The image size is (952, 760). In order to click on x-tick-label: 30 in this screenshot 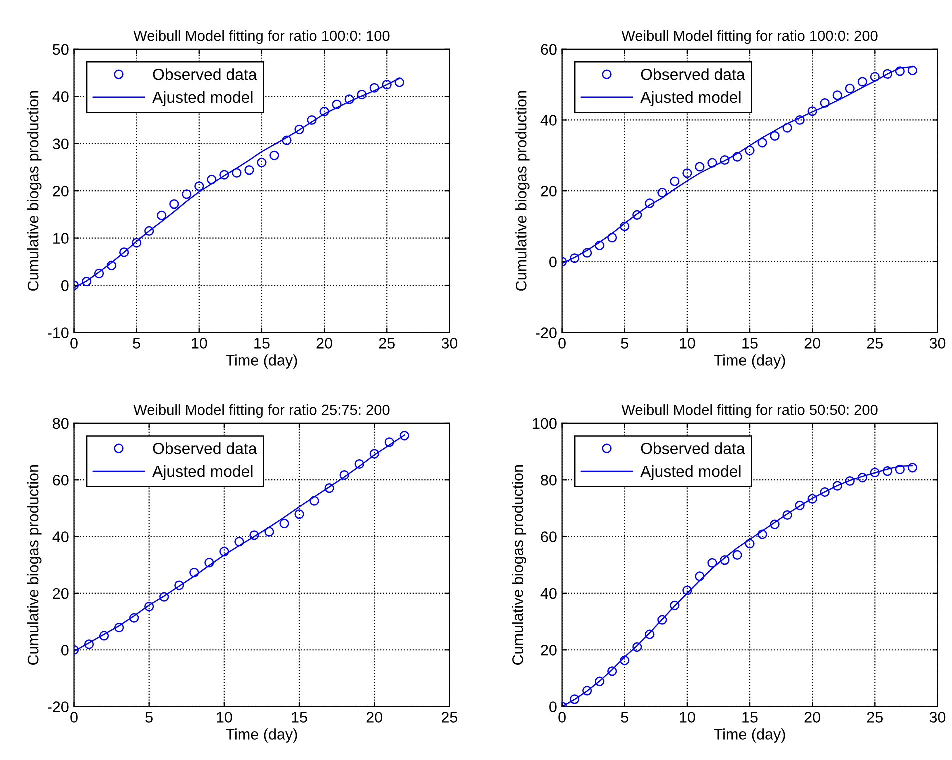, I will do `click(938, 717)`.